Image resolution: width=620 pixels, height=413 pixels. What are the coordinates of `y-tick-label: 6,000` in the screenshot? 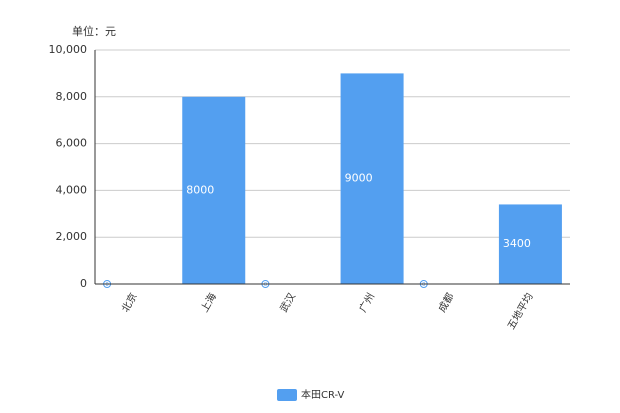 It's located at (72, 143).